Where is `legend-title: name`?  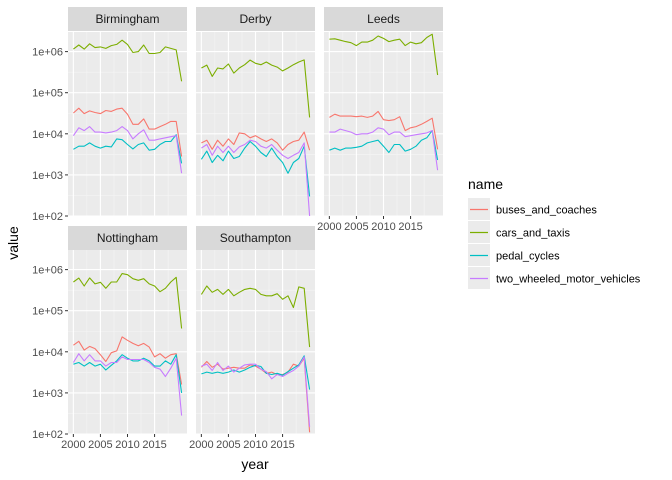 legend-title: name is located at coordinates (485, 184).